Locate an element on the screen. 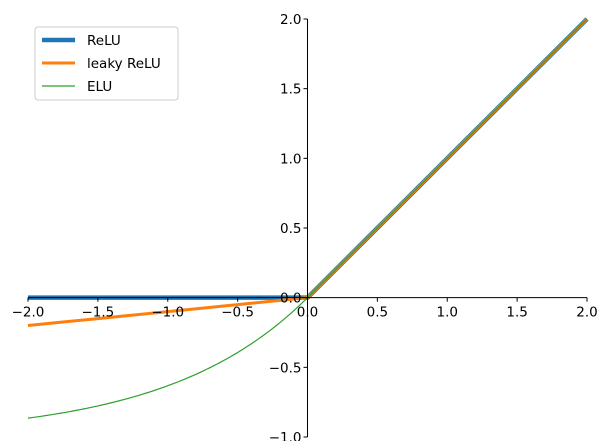  x-tick-label: 1.5 is located at coordinates (516, 313).